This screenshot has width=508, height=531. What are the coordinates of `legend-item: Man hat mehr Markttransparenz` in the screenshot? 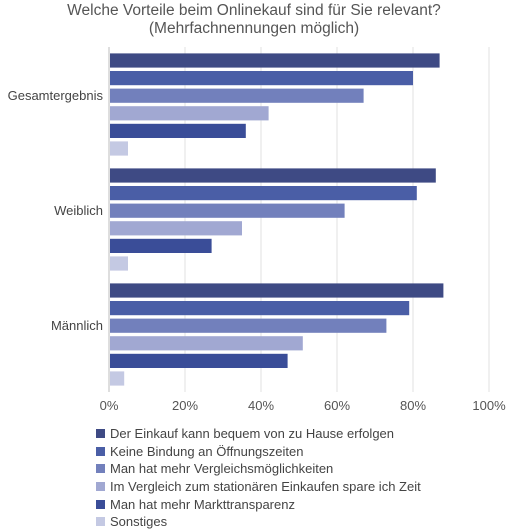 It's located at (258, 504).